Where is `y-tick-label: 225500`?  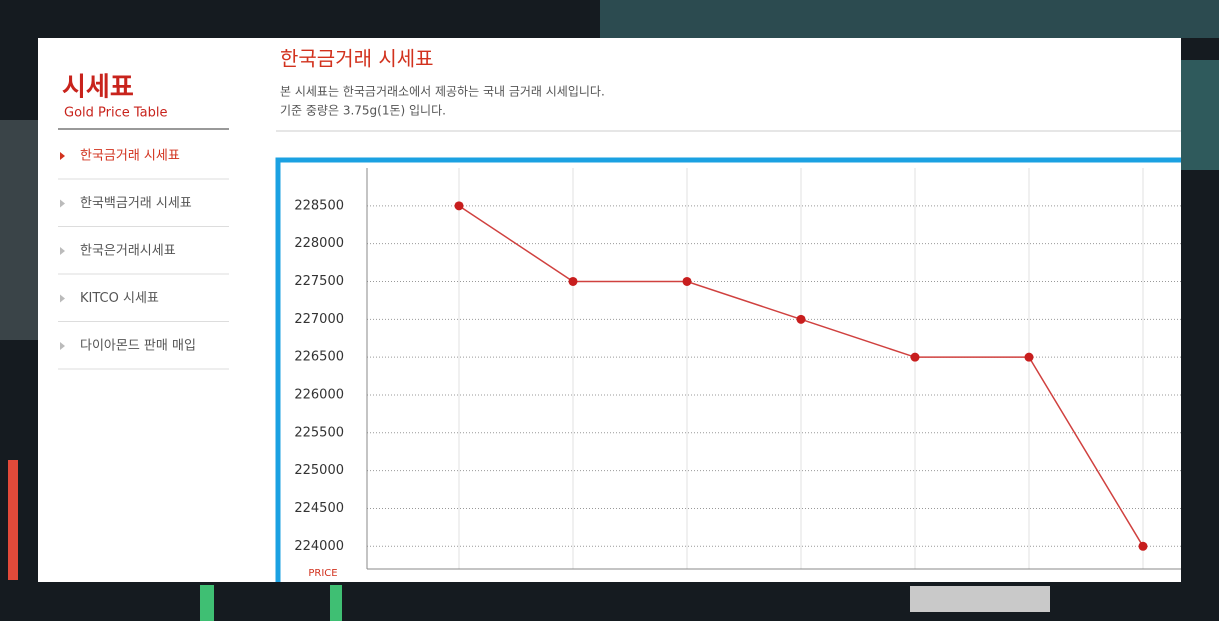 y-tick-label: 225500 is located at coordinates (319, 432).